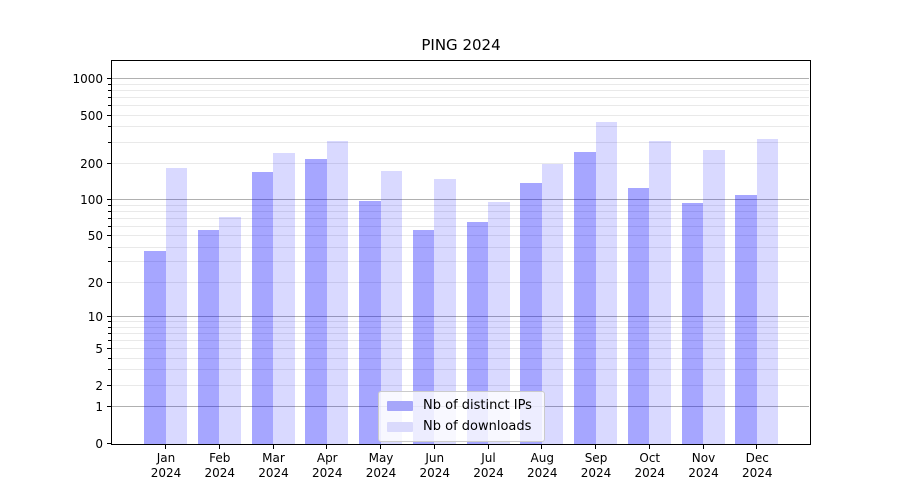  I want to click on chart-title: PING 2024, so click(461, 45).